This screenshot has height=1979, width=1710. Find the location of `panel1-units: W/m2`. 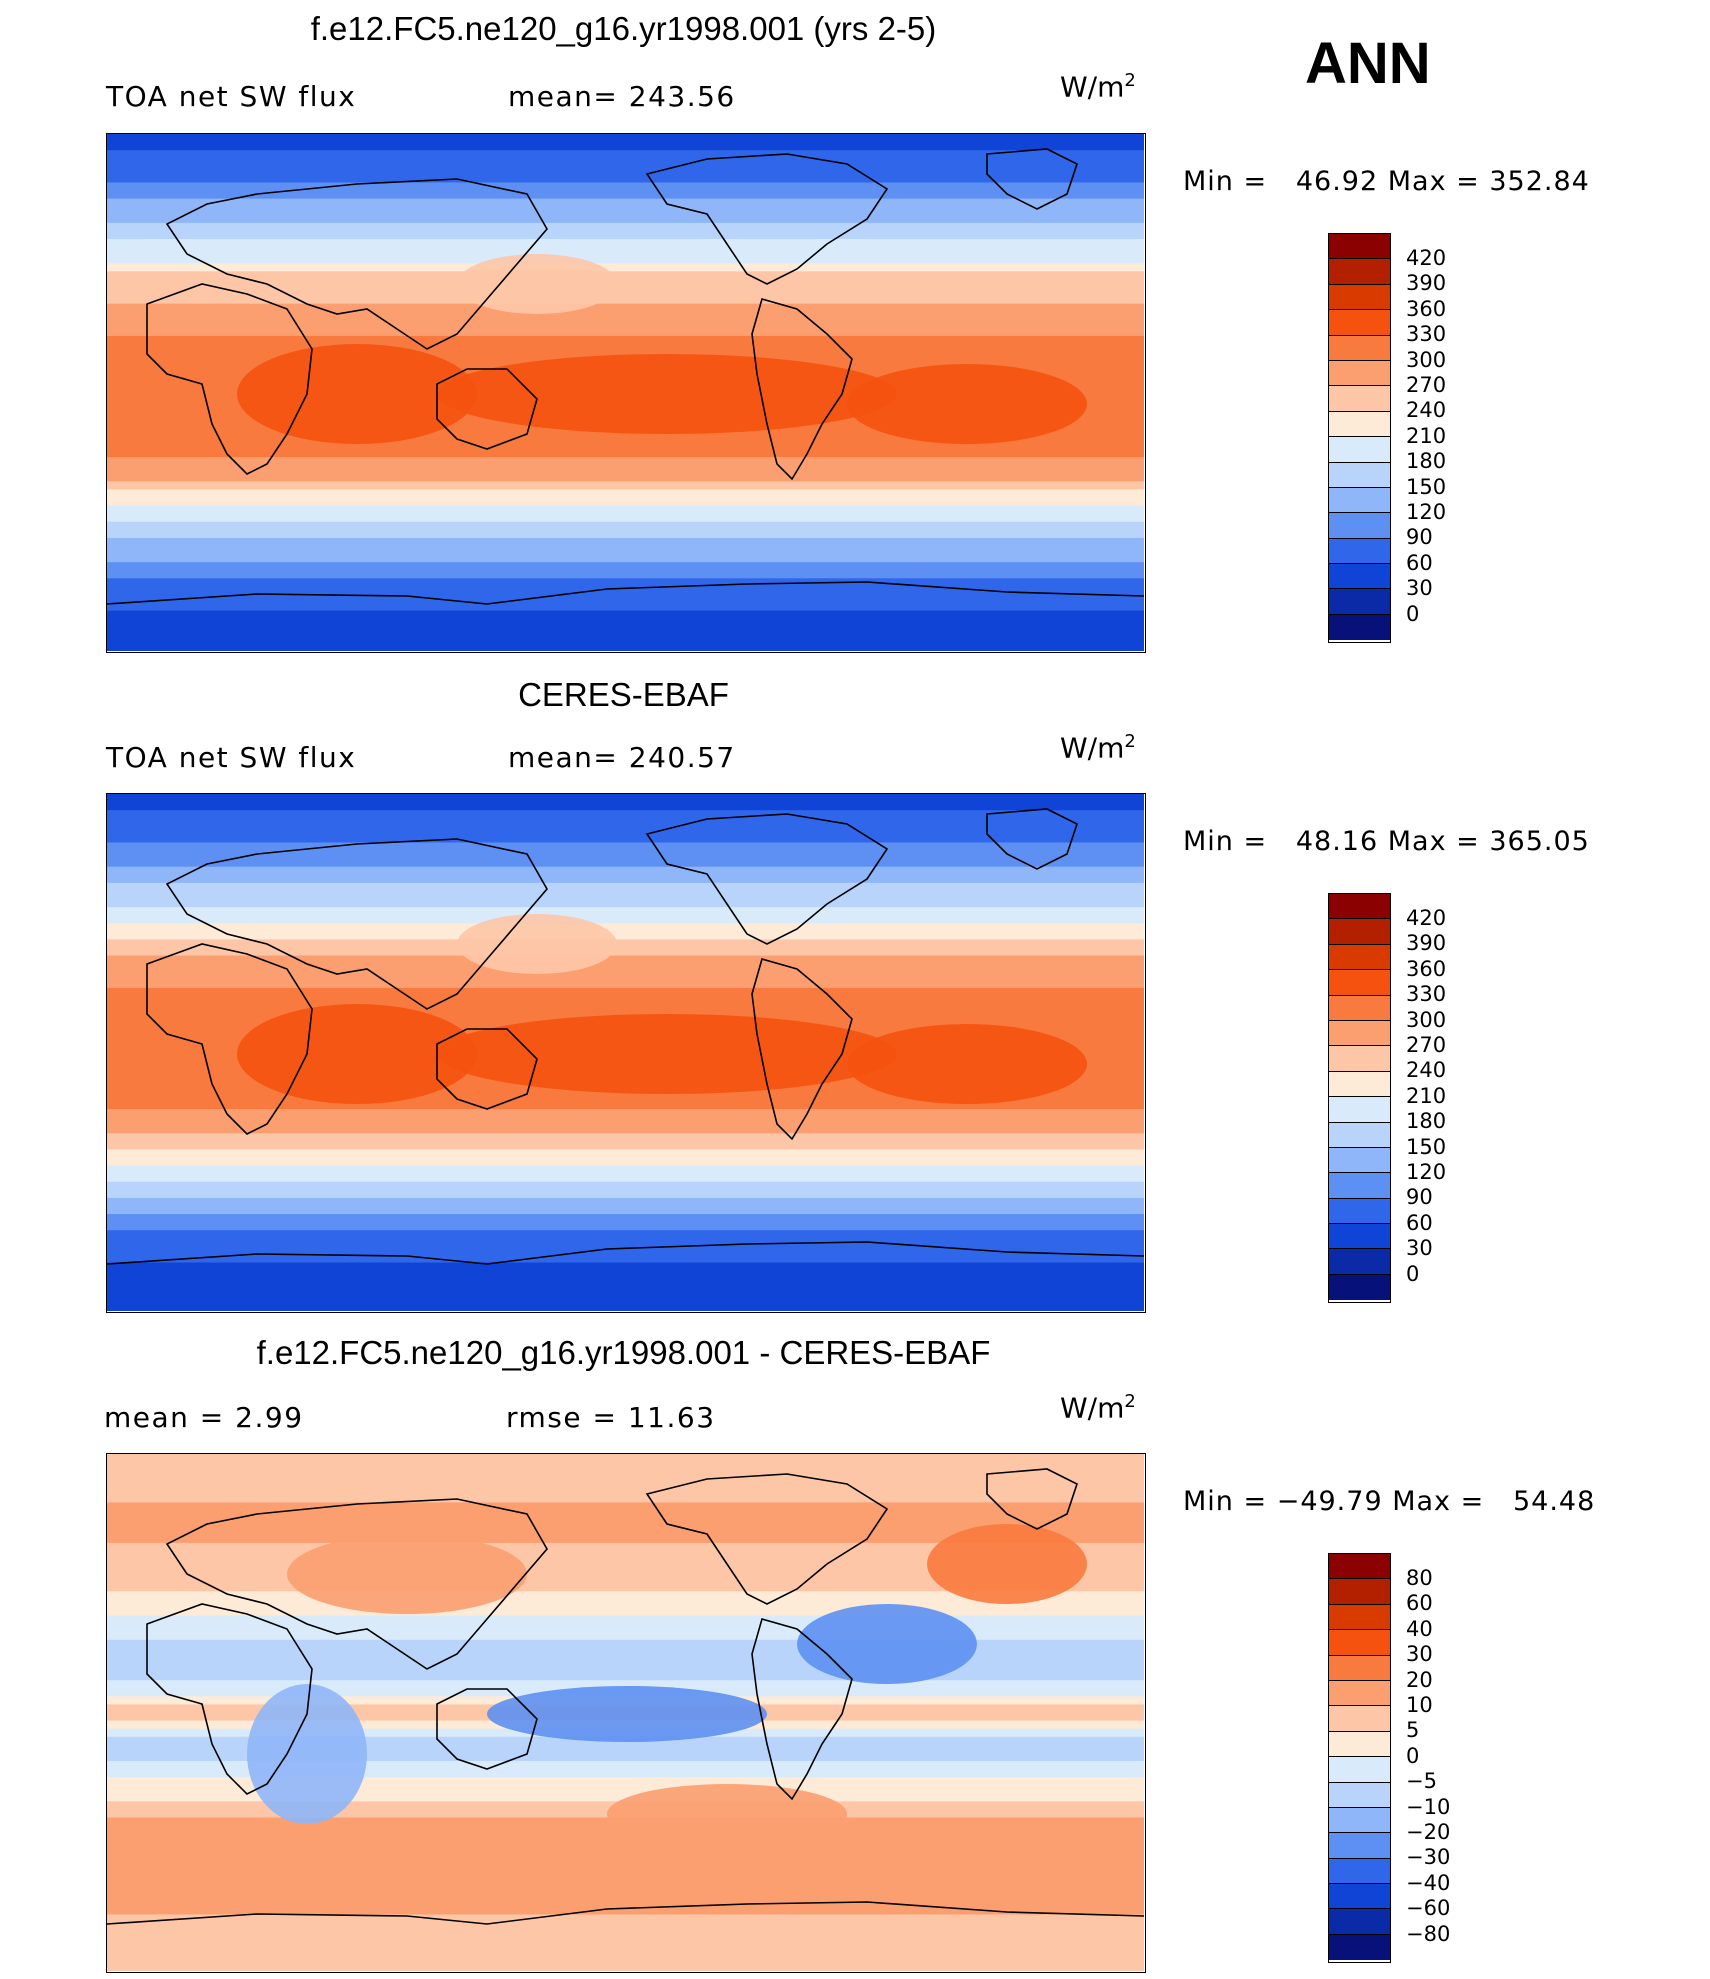

panel1-units: W/m2 is located at coordinates (1098, 87).